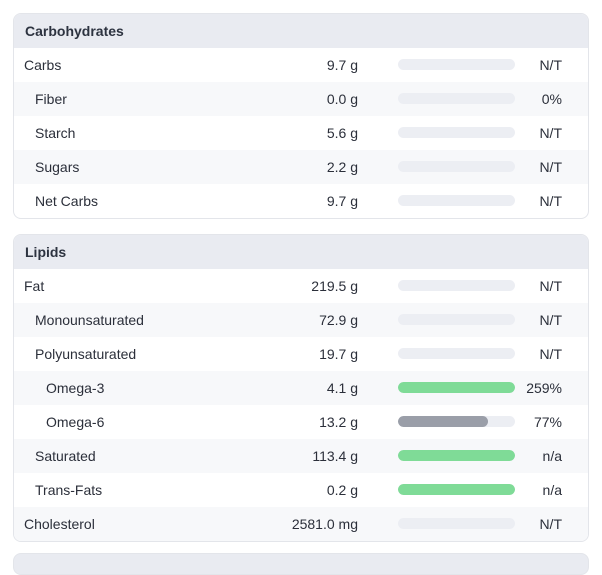  What do you see at coordinates (301, 490) in the screenshot?
I see `nutrient-row: Trans-Fats 0.2 g n/a` at bounding box center [301, 490].